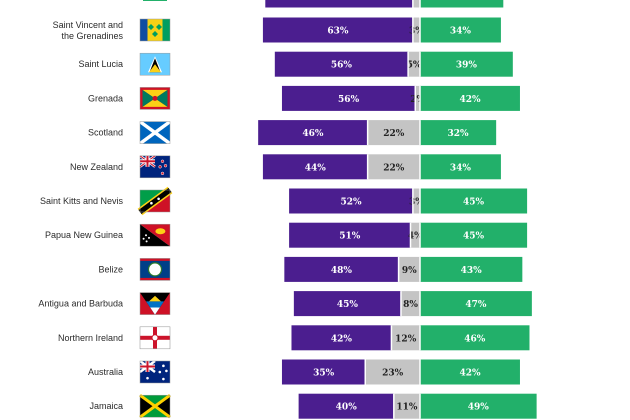  I want to click on partial-top-row, so click(323, 4).